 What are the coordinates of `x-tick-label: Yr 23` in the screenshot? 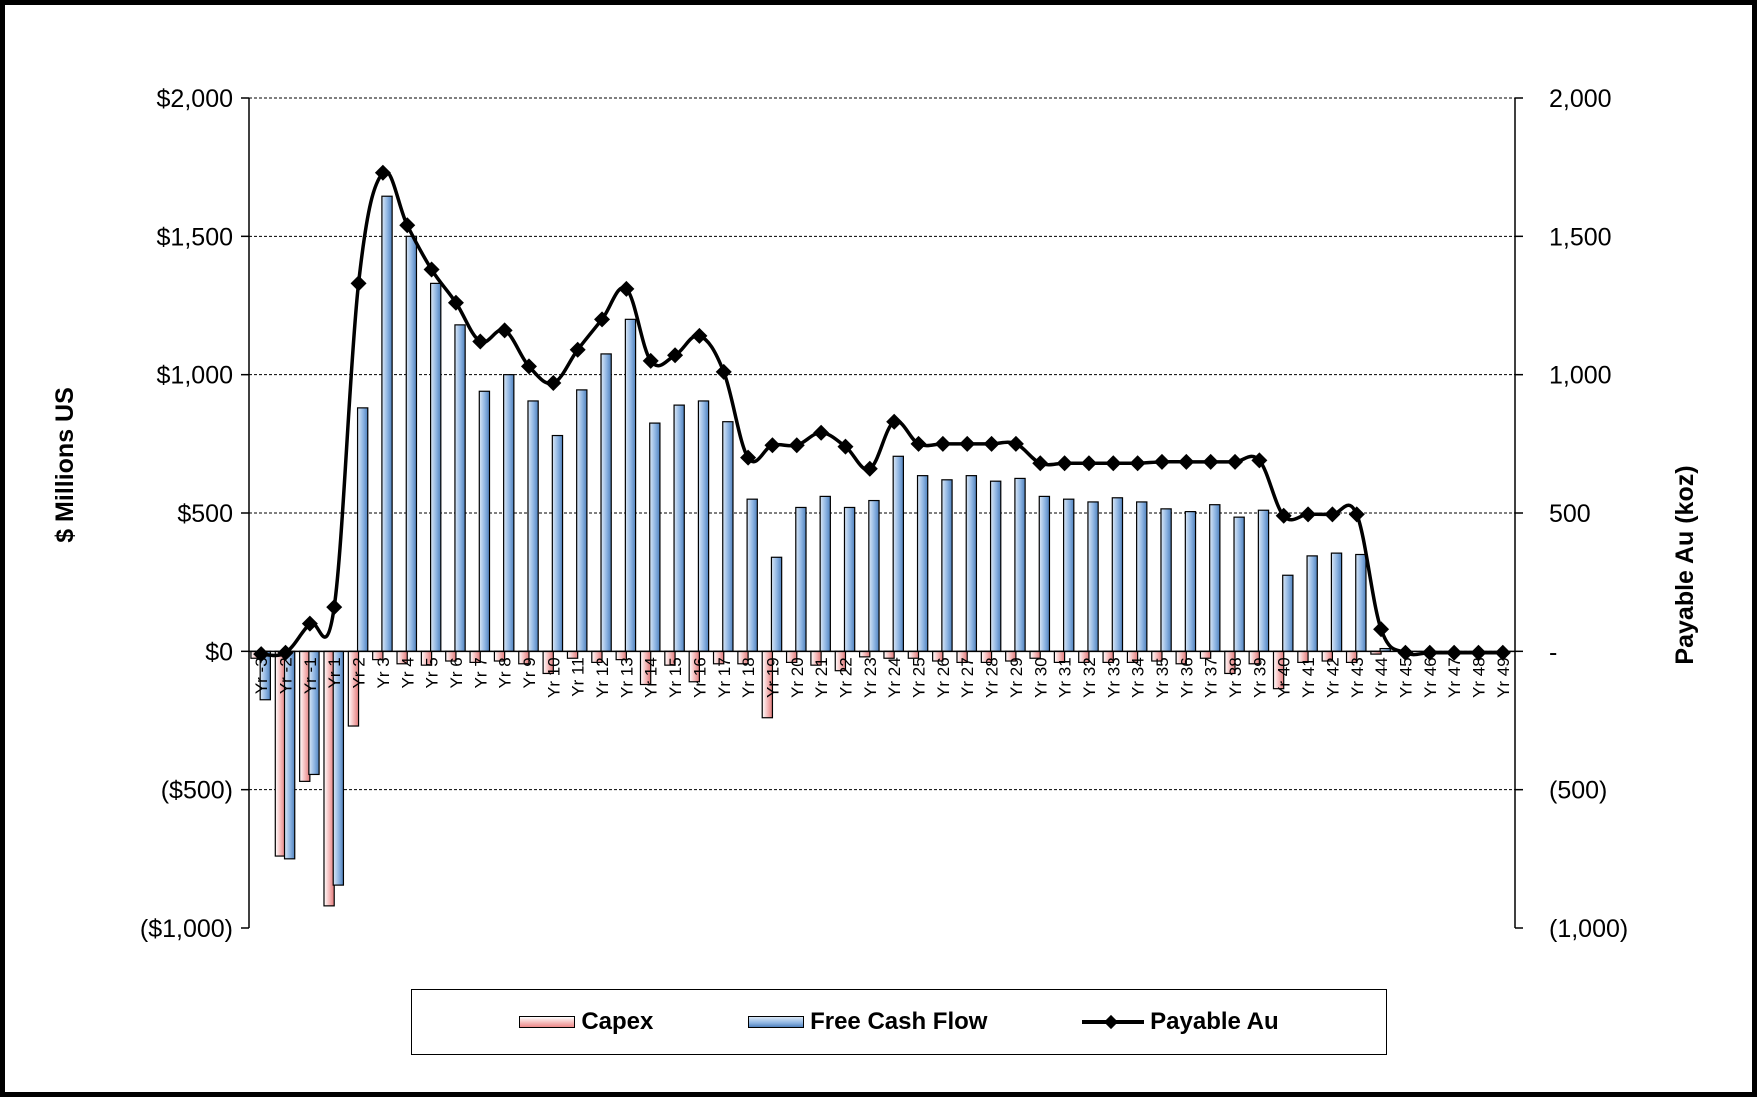 It's located at (870, 677).